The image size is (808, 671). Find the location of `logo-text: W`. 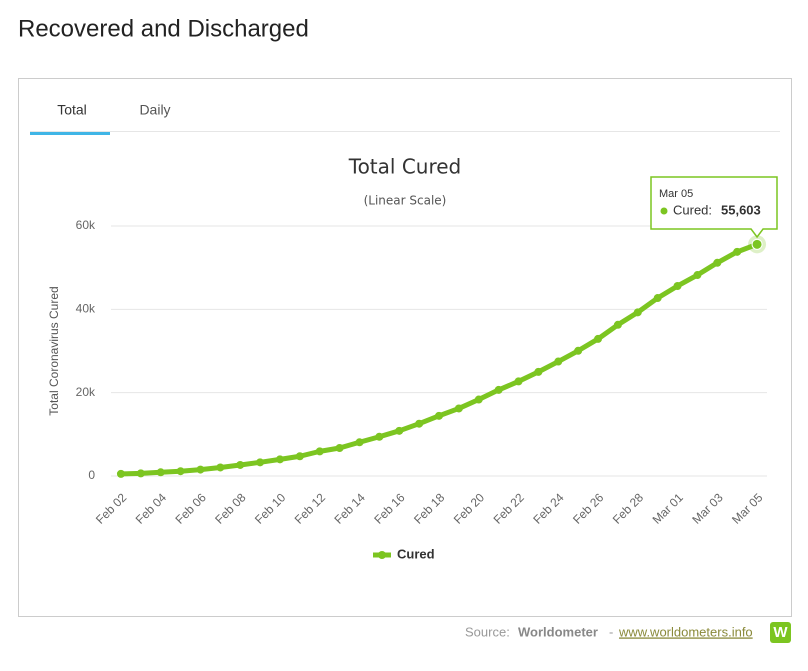

logo-text: W is located at coordinates (780, 632).